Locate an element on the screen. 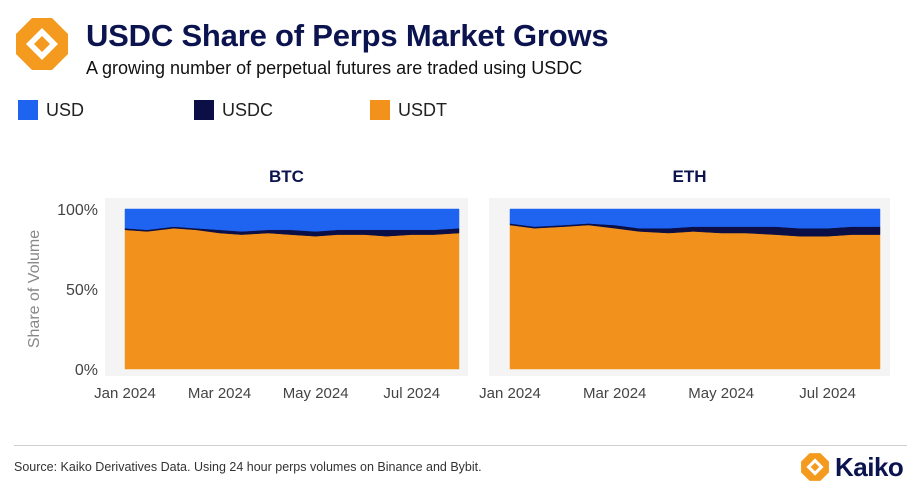 The width and height of the screenshot is (921, 504). legend-item-usd: USD is located at coordinates (51, 110).